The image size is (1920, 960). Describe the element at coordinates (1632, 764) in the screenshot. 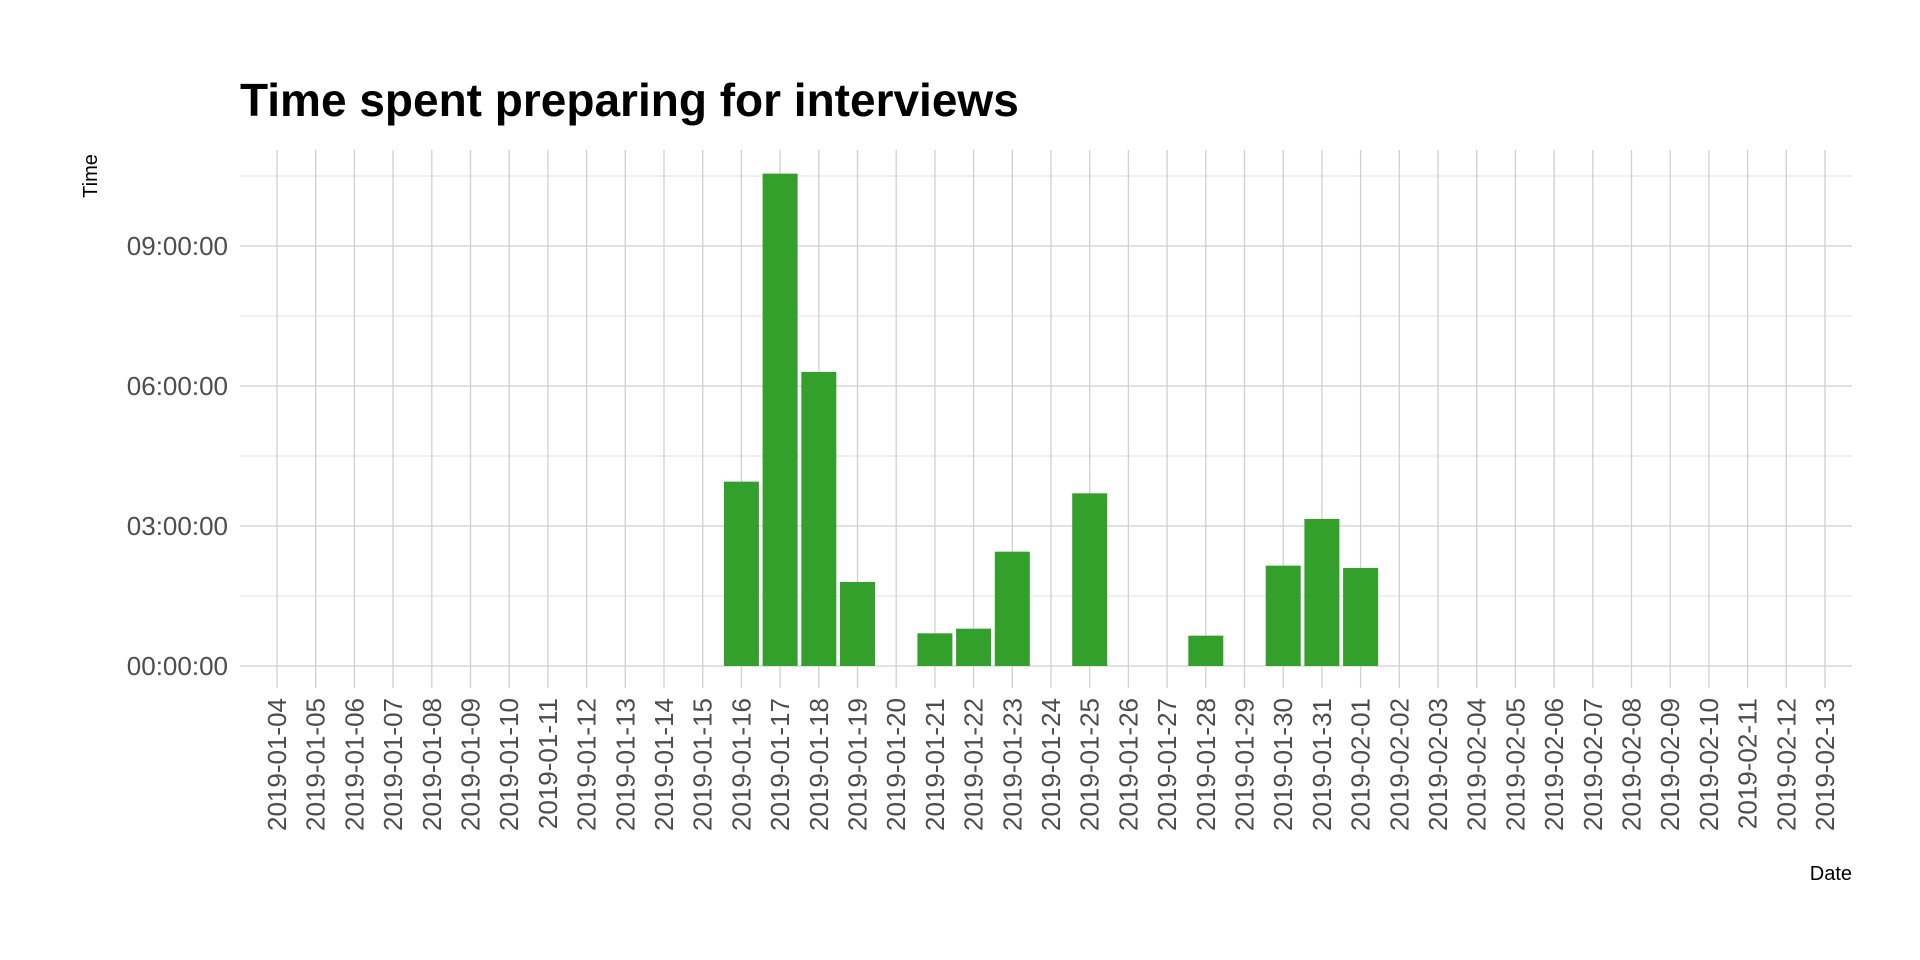

I see `x-tick-label: 2019-02-08` at that location.